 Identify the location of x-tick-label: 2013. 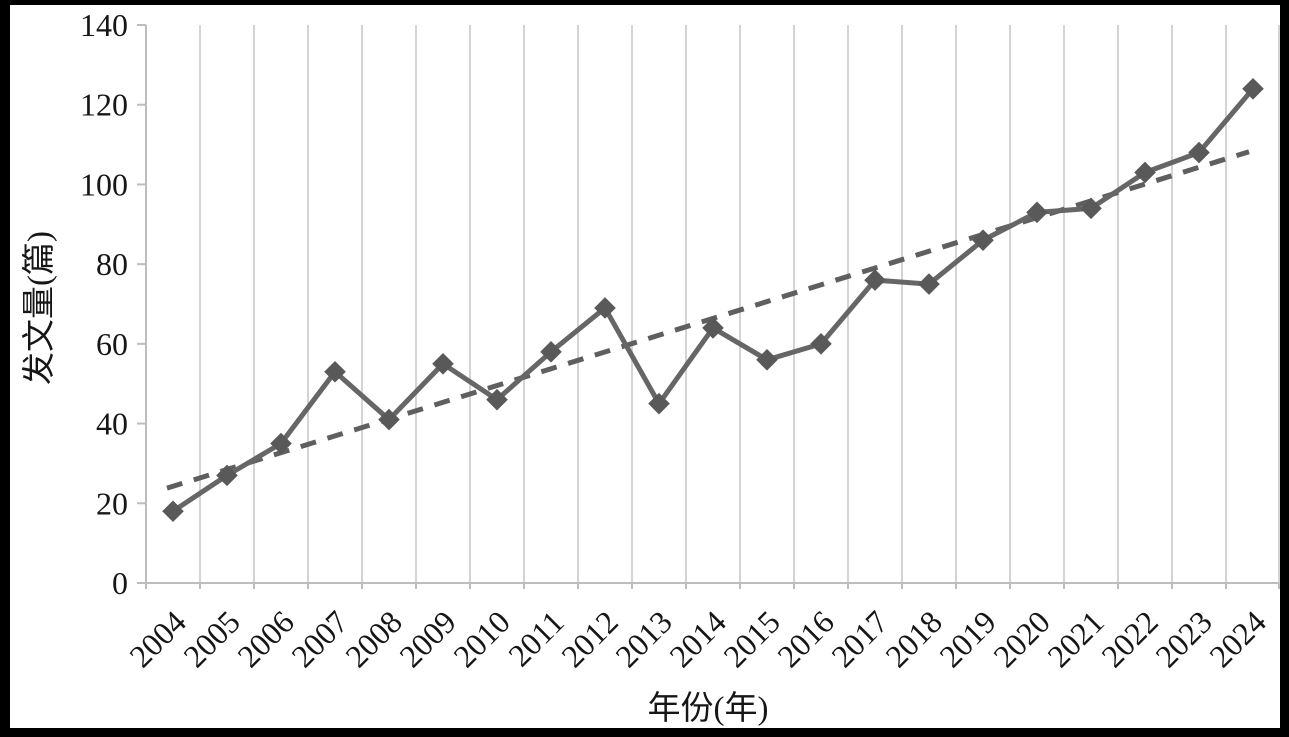
(643, 638).